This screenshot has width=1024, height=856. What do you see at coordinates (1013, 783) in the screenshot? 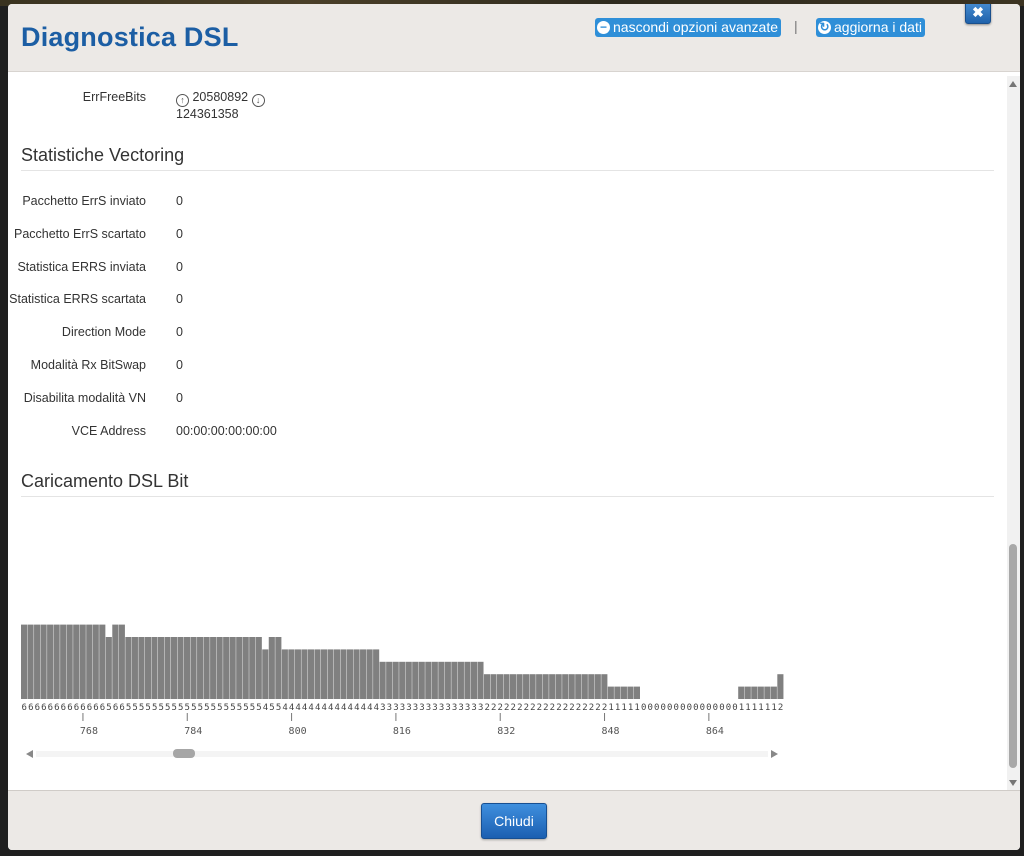
I see `scroll-down-arrow-icon` at bounding box center [1013, 783].